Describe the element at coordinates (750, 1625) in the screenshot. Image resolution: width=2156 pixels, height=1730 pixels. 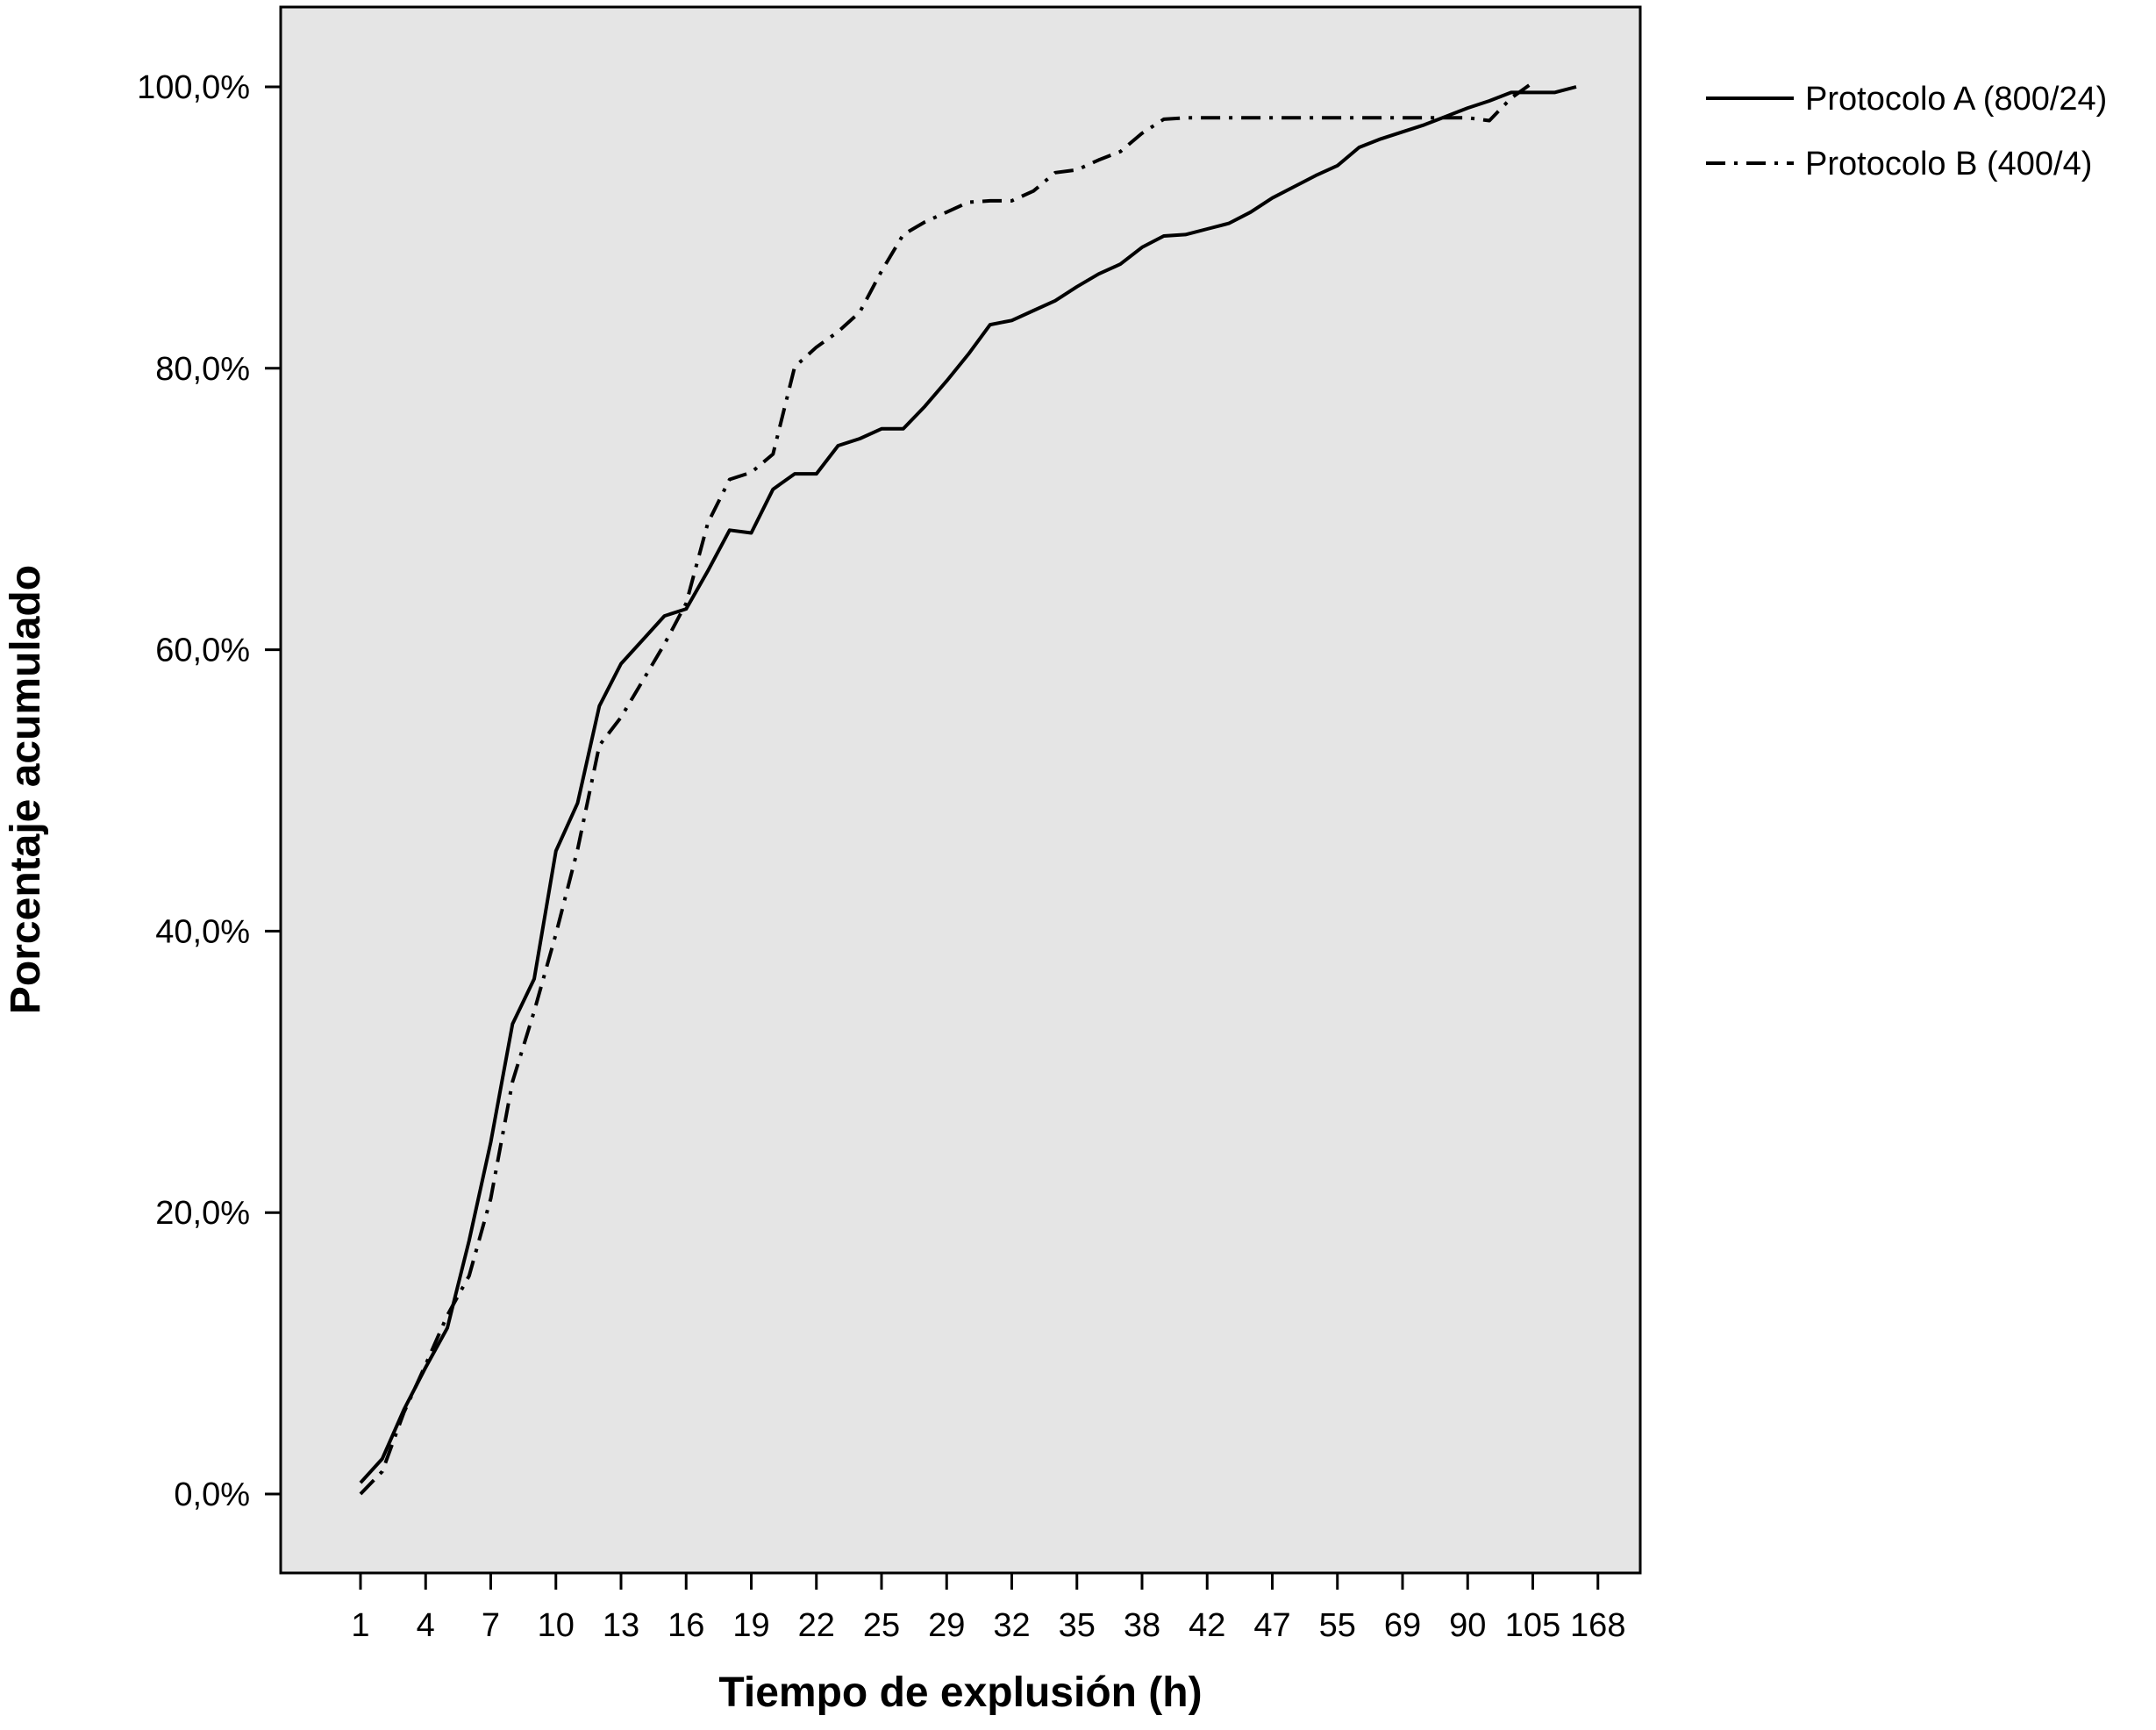
I see `x-tick-label: 19` at that location.